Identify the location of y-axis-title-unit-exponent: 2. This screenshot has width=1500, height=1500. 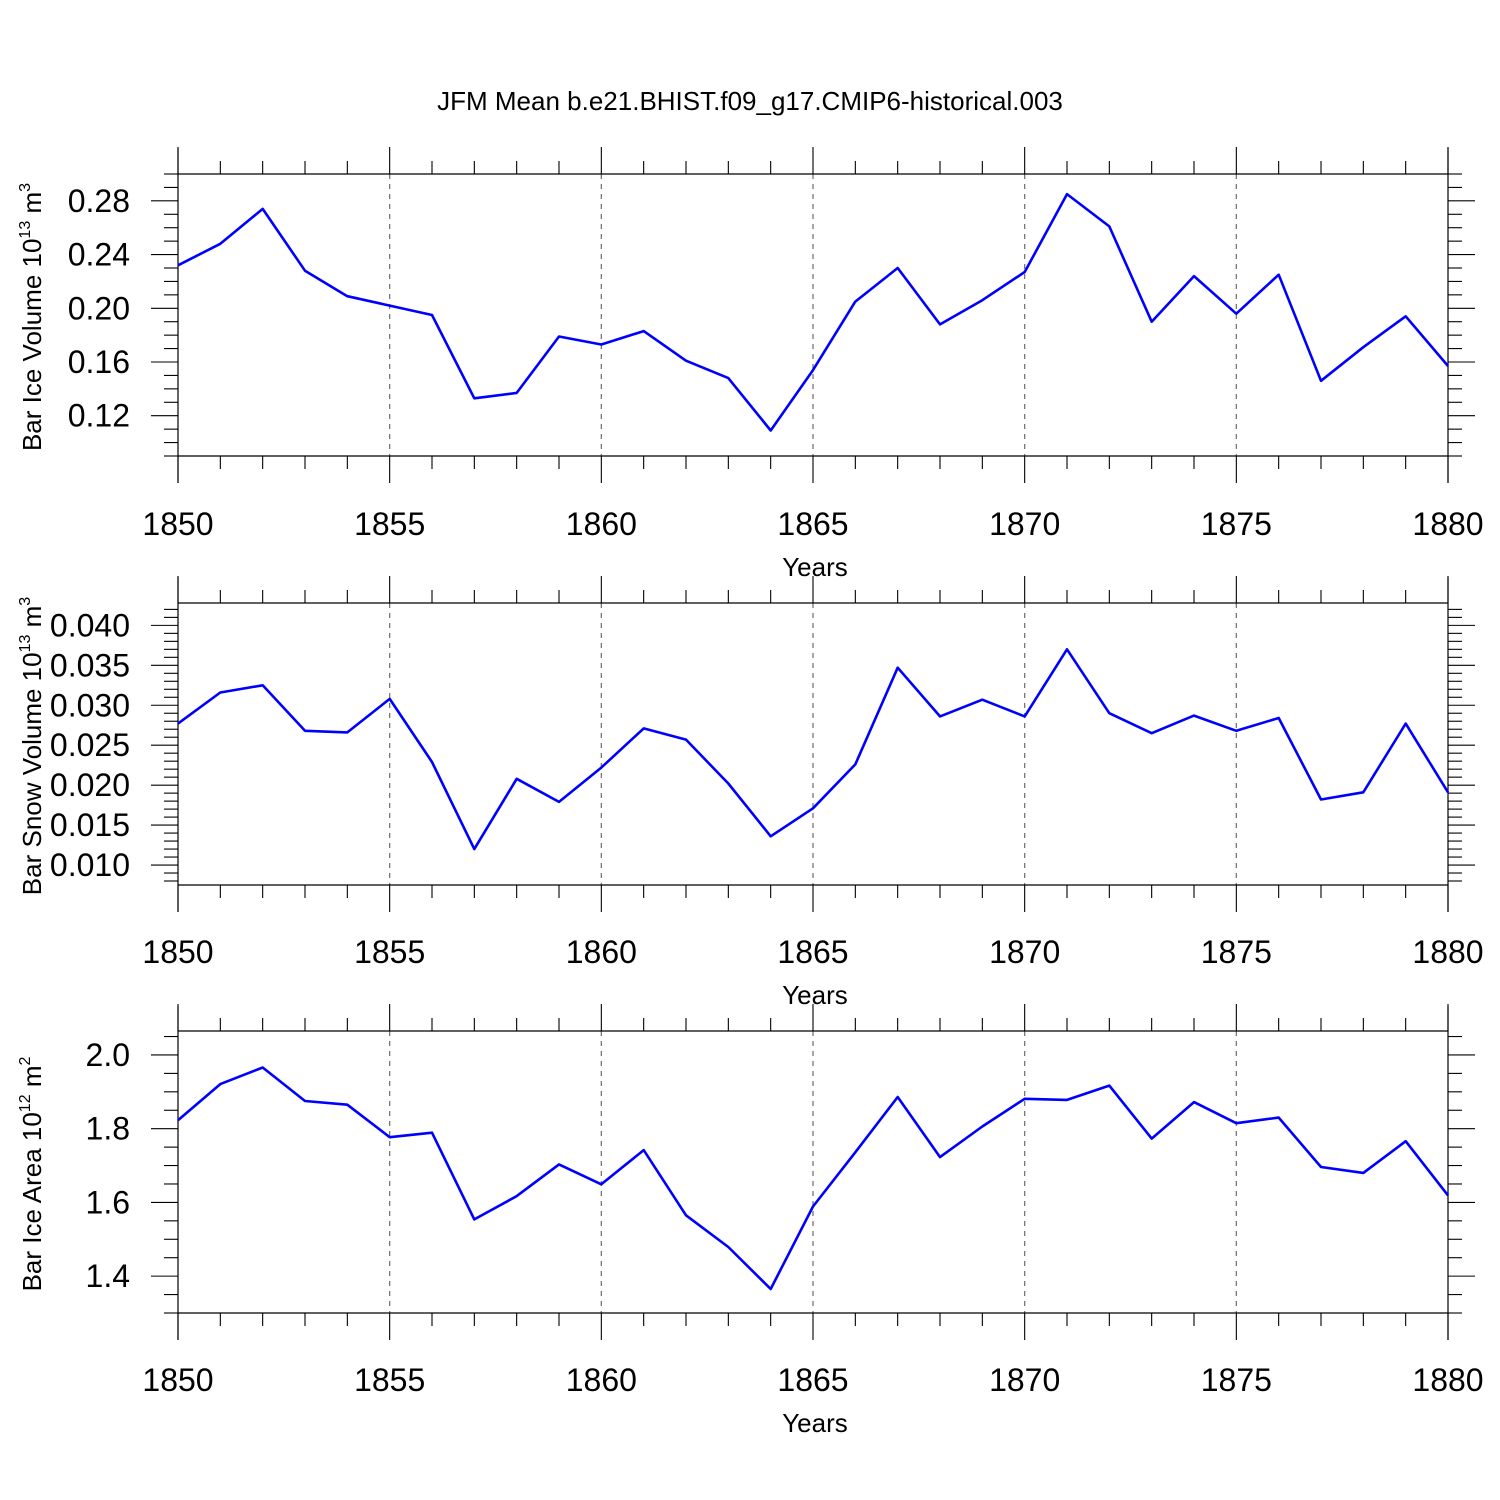
(25, 1060).